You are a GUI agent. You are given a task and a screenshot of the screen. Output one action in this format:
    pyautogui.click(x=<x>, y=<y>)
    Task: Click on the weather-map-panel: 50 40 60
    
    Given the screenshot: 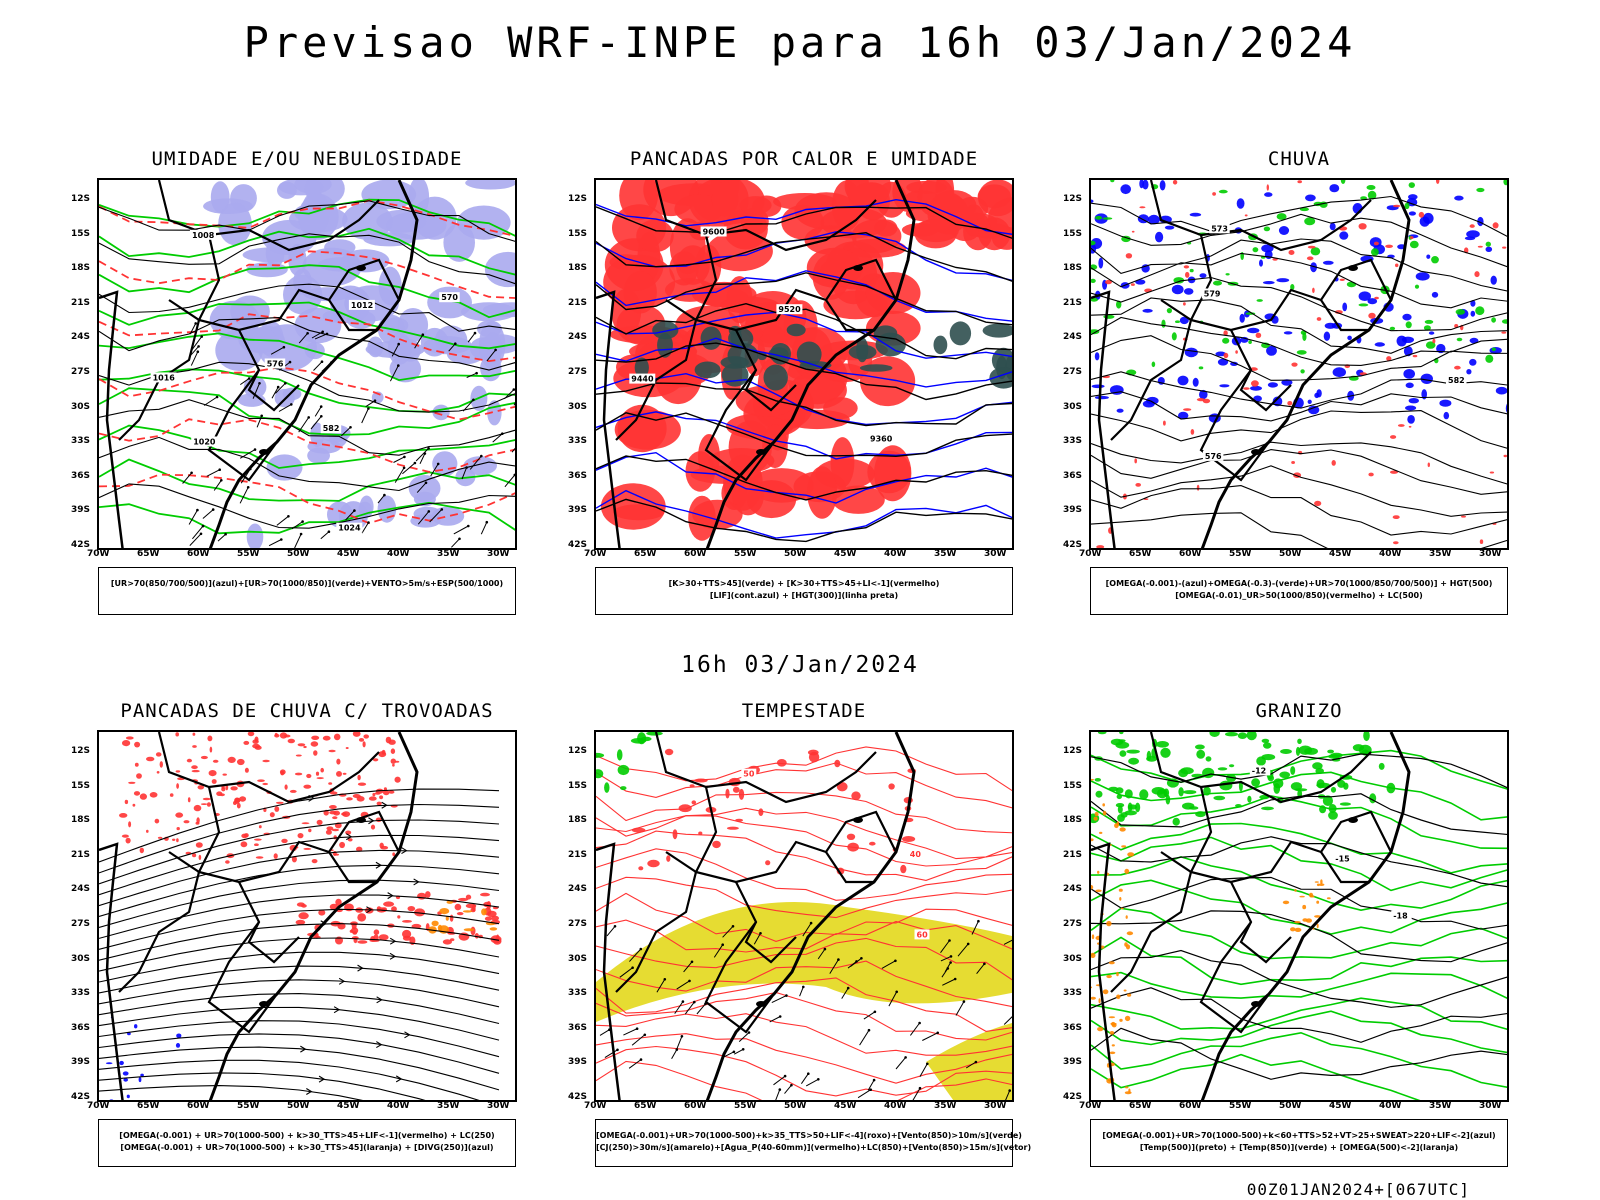 What is the action you would take?
    pyautogui.click(x=804, y=916)
    